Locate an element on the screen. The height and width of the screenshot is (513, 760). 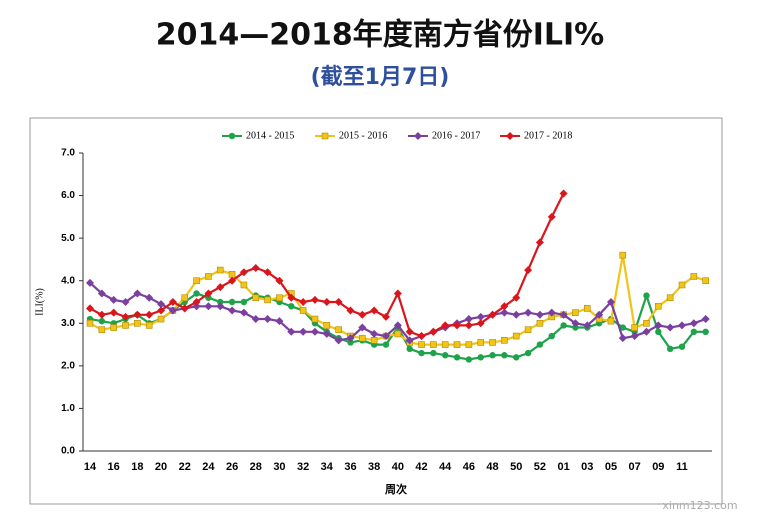
x-tick-label: 30 is located at coordinates (279, 467).